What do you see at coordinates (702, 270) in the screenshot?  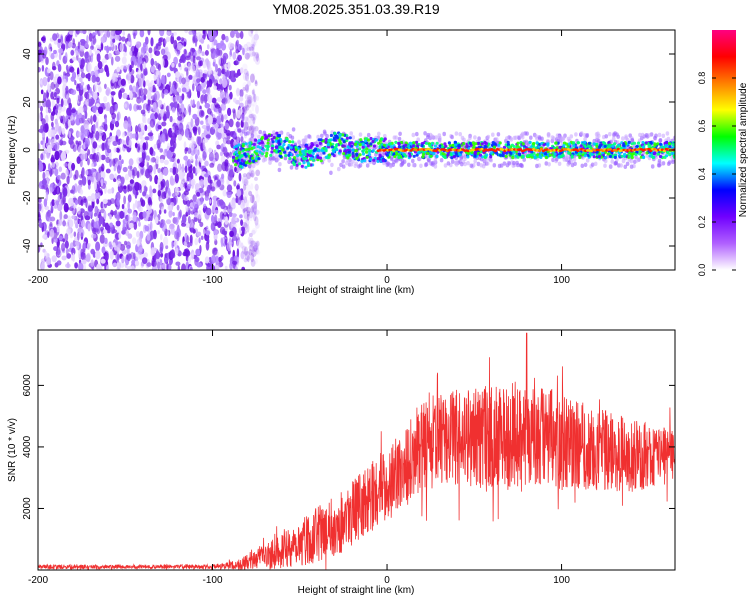 I see `colorbar-tick-label: 0.0` at bounding box center [702, 270].